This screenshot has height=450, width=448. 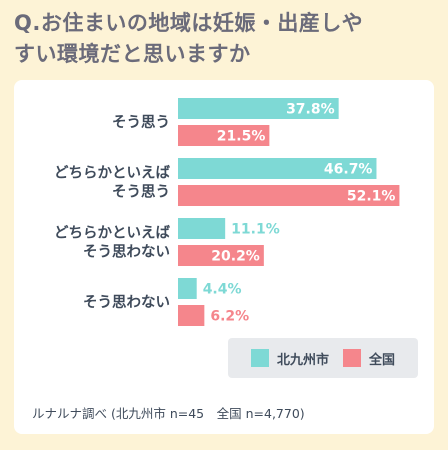 I want to click on legend-label-national: 全国, so click(x=382, y=360).